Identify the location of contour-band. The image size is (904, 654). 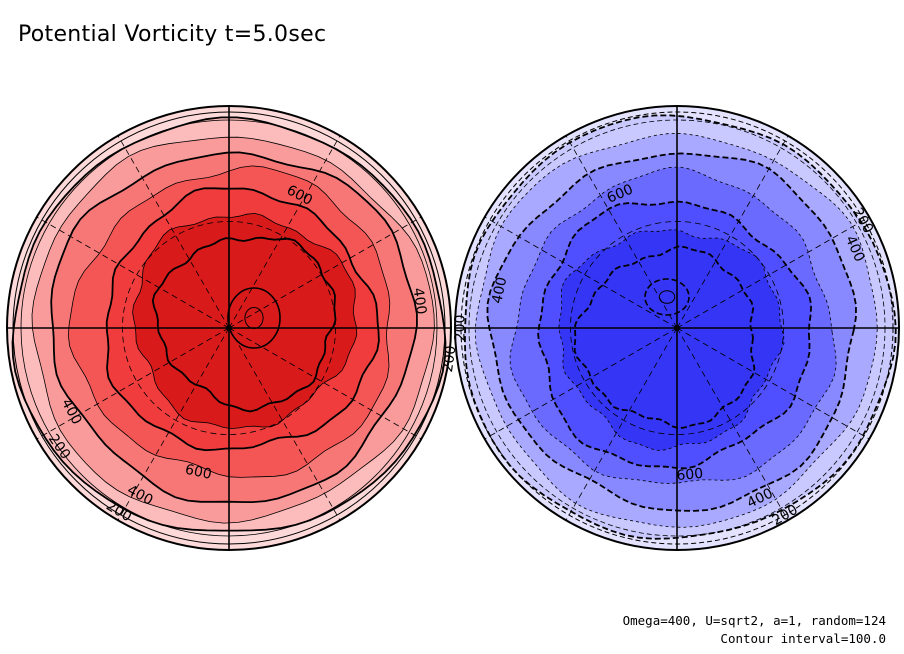
(664, 337).